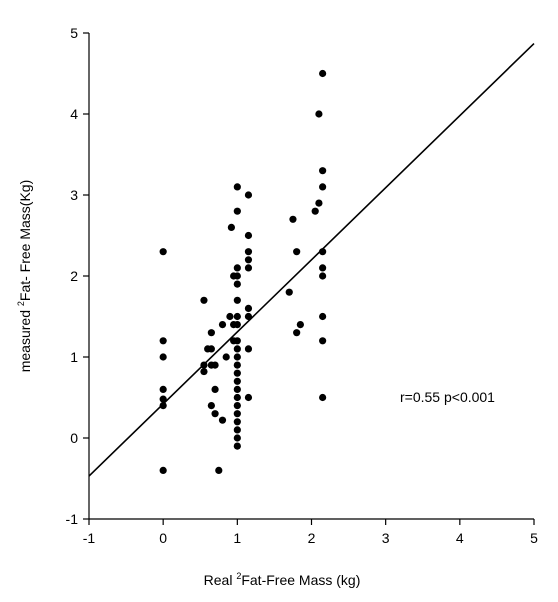 The image size is (558, 602). What do you see at coordinates (447, 397) in the screenshot?
I see `annotation-text: r=0.55 p<0.001` at bounding box center [447, 397].